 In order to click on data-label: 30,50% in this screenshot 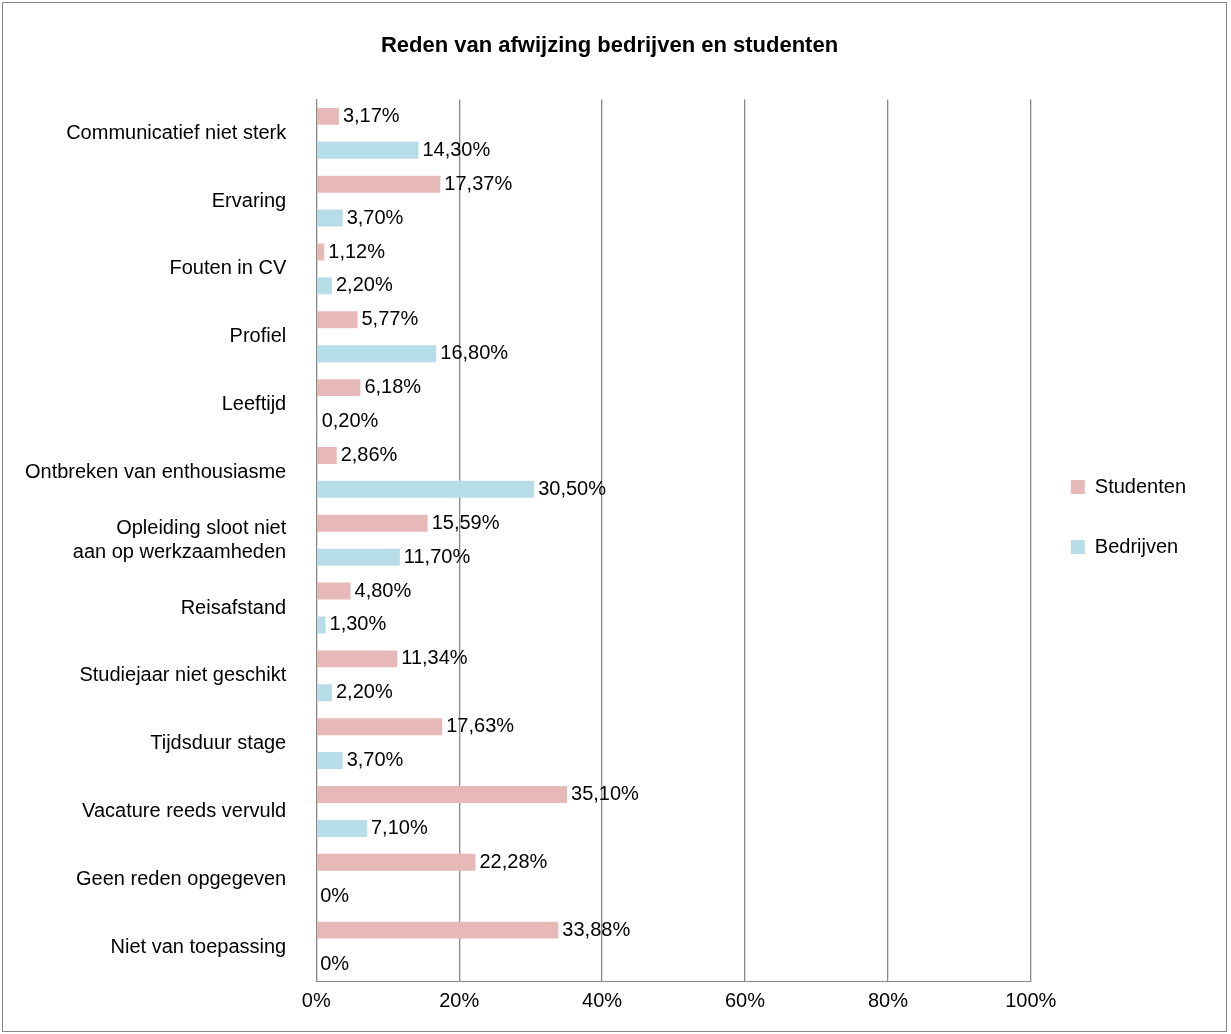, I will do `click(572, 487)`.